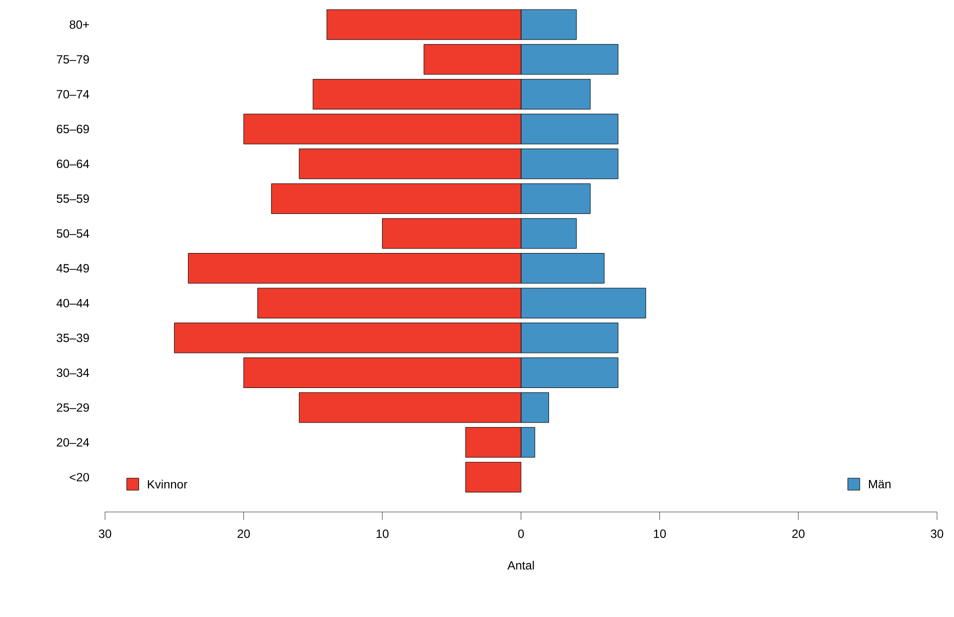 This screenshot has width=954, height=617. What do you see at coordinates (72, 407) in the screenshot?
I see `y-tick-label: 25–29` at bounding box center [72, 407].